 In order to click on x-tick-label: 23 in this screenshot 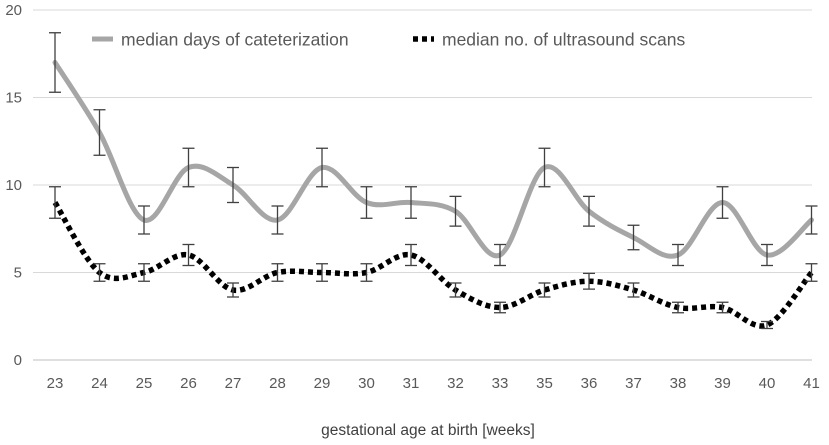, I will do `click(55, 383)`.